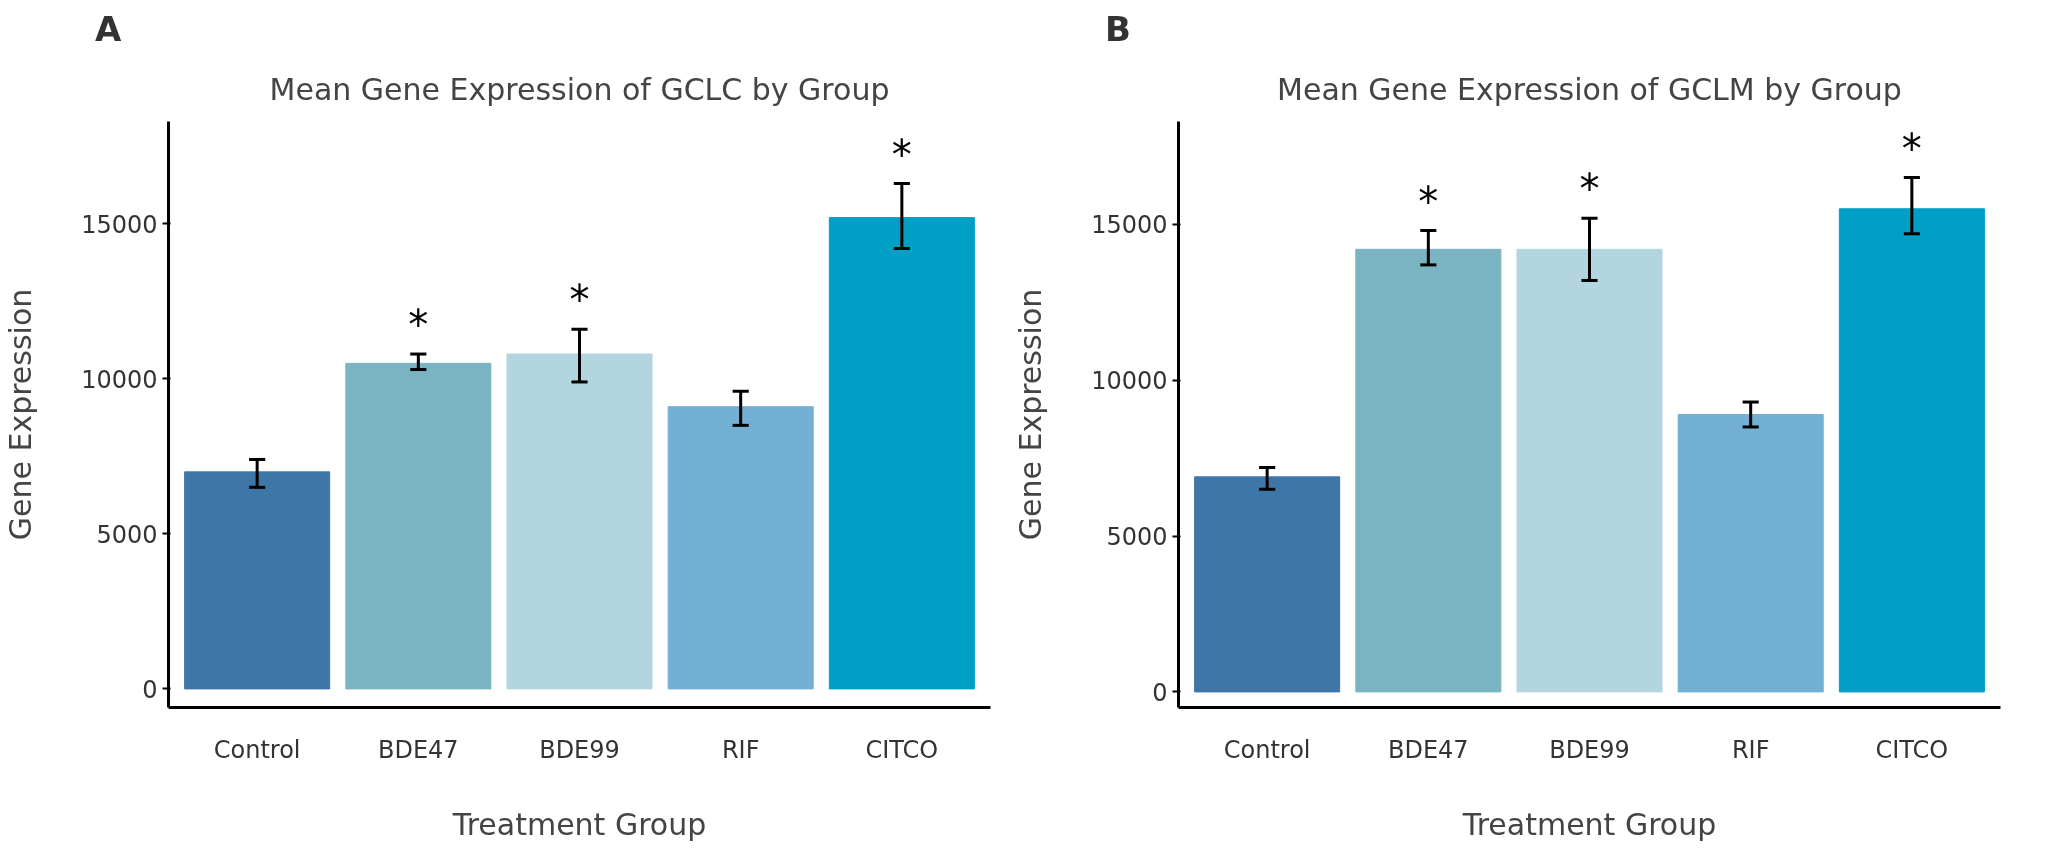 Image resolution: width=2054 pixels, height=851 pixels. Describe the element at coordinates (579, 89) in the screenshot. I see `chart-title: Mean Gene Expression of GCLC by Group` at that location.